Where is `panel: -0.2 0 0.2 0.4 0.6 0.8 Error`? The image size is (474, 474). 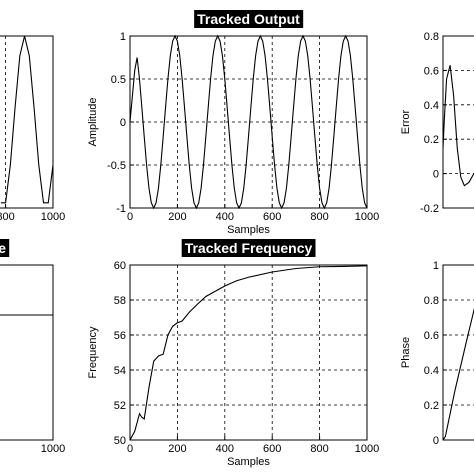
panel: -0.2 0 0.2 0.4 0.6 0.8 Error is located at coordinates (437, 123).